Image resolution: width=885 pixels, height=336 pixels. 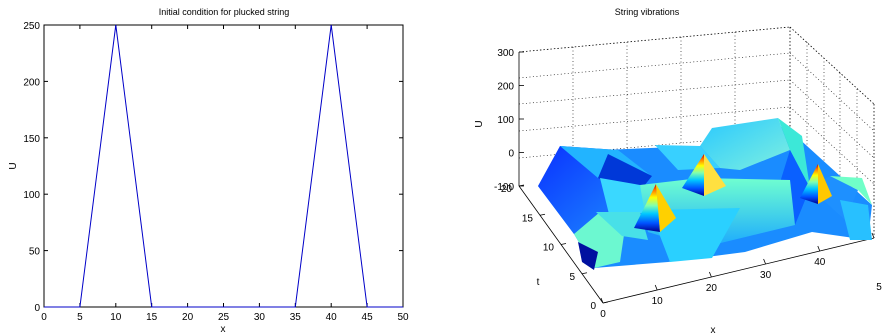 What do you see at coordinates (572, 277) in the screenshot?
I see `t-tick-label: 5` at bounding box center [572, 277].